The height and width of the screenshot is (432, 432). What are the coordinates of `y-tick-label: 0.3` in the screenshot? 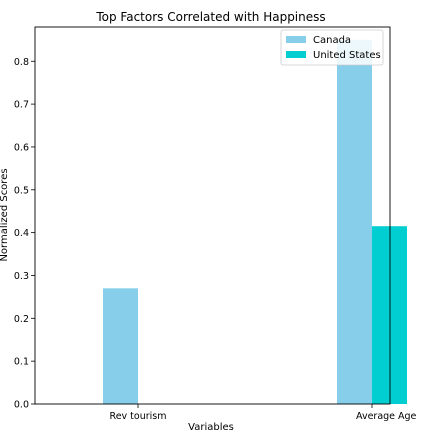 It's located at (21, 276).